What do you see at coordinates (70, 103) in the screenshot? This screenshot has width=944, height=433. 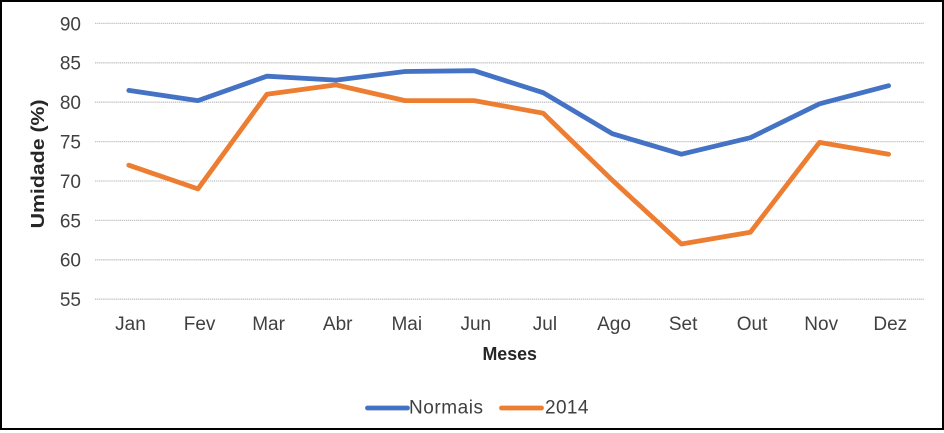 I see `svg-text: 80` at bounding box center [70, 103].